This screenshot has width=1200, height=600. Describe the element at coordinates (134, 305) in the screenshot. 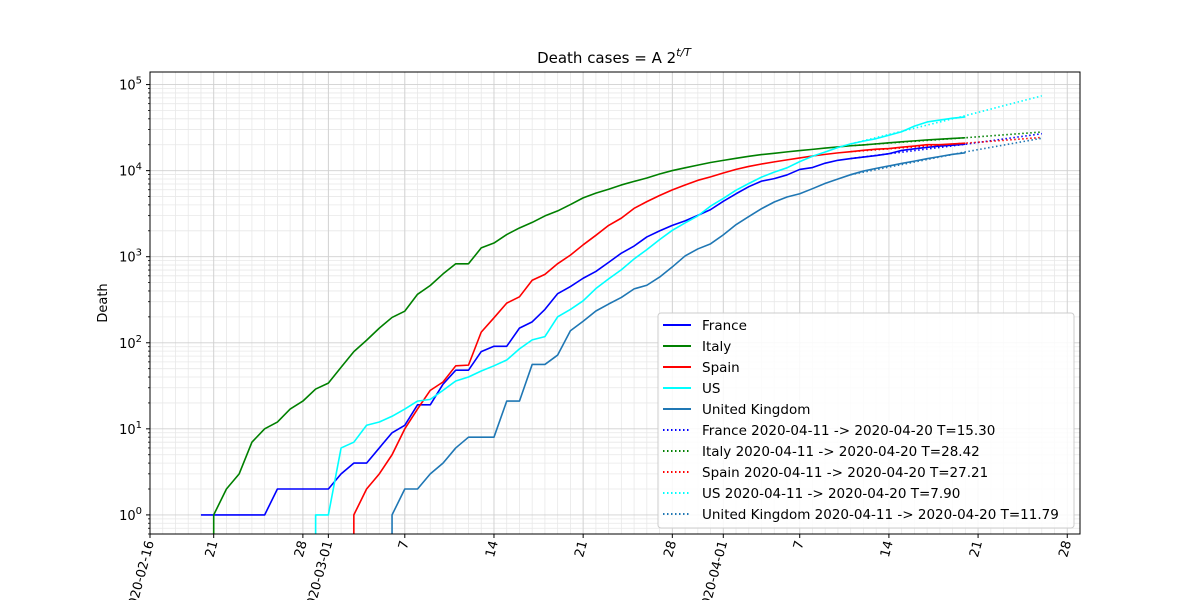

I see `y-axis: 100 101 102 103 104 105` at that location.